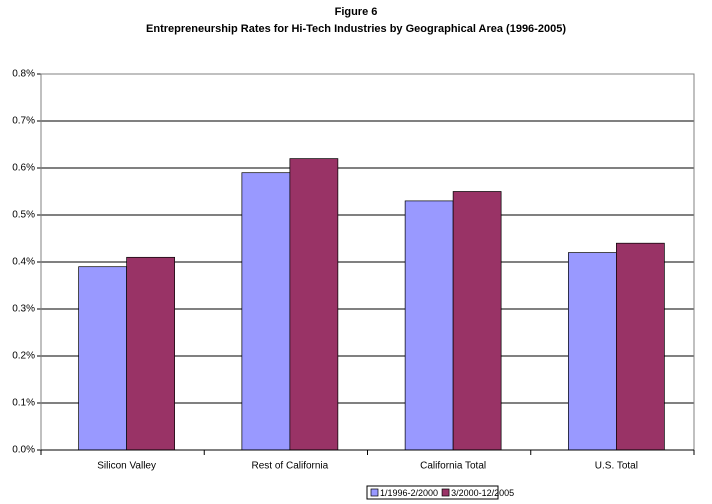 Image resolution: width=712 pixels, height=504 pixels. I want to click on y-tick-label: 0.6%, so click(23, 168).